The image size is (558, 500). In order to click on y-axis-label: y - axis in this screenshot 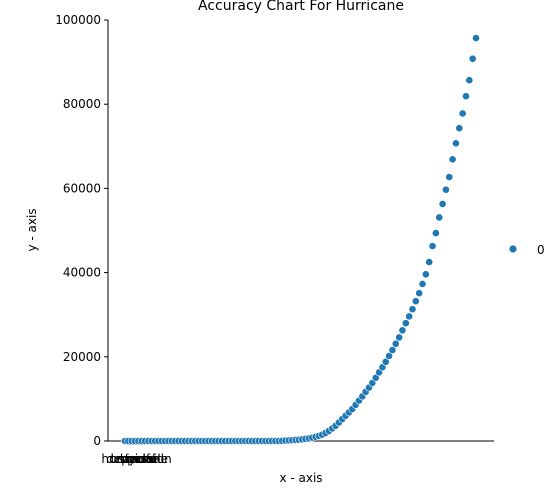, I will do `click(32, 229)`.